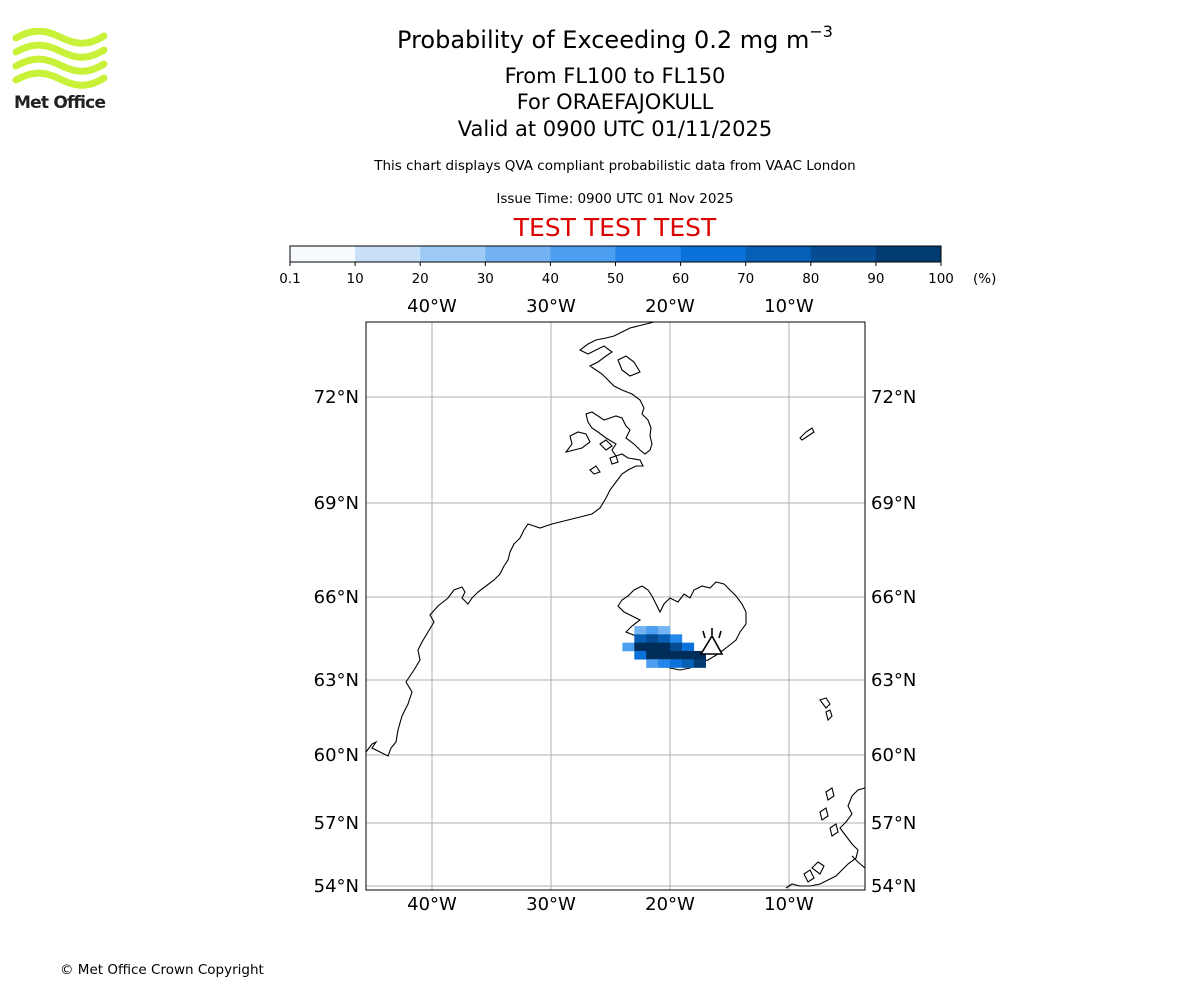  What do you see at coordinates (893, 886) in the screenshot?
I see `latitude-label-right: 54°N` at bounding box center [893, 886].